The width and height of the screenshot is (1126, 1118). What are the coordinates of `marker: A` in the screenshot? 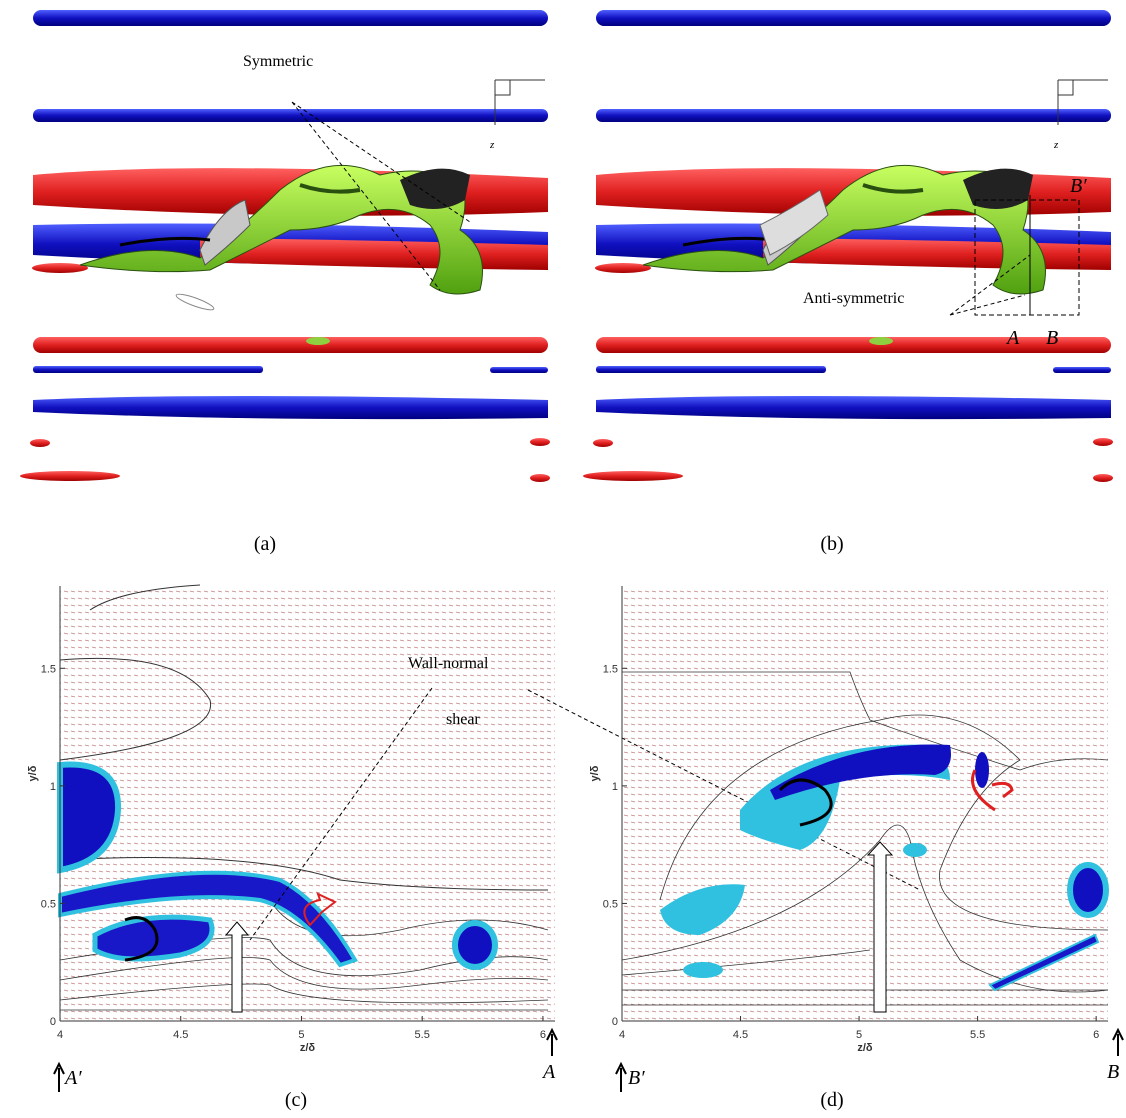 It's located at (1012, 338).